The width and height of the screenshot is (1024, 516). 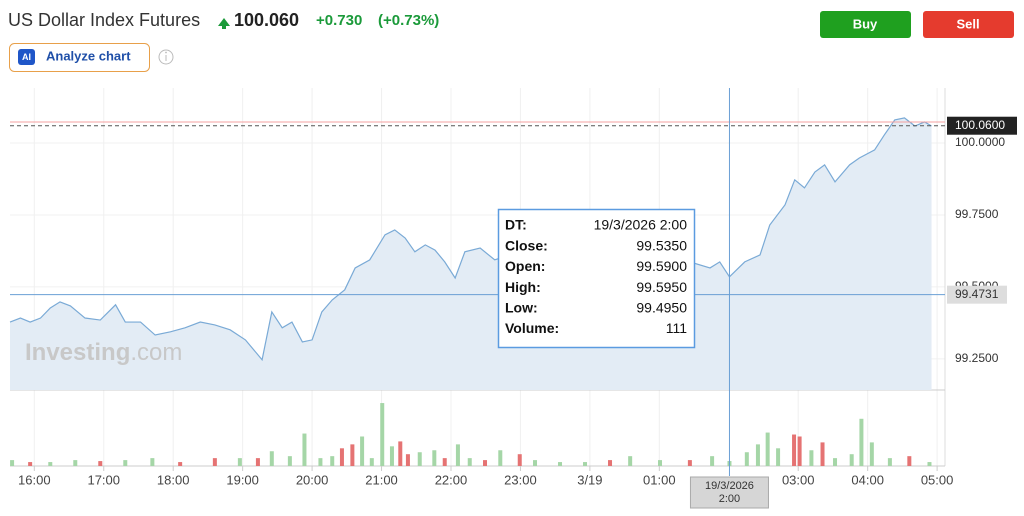 What do you see at coordinates (659, 479) in the screenshot?
I see `x-tick-label: 01:00` at bounding box center [659, 479].